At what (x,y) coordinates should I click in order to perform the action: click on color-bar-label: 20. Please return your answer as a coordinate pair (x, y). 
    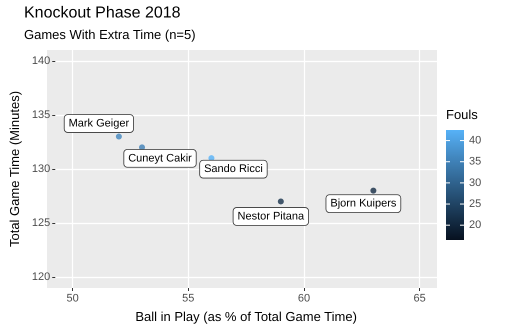
    Looking at the image, I should click on (475, 225).